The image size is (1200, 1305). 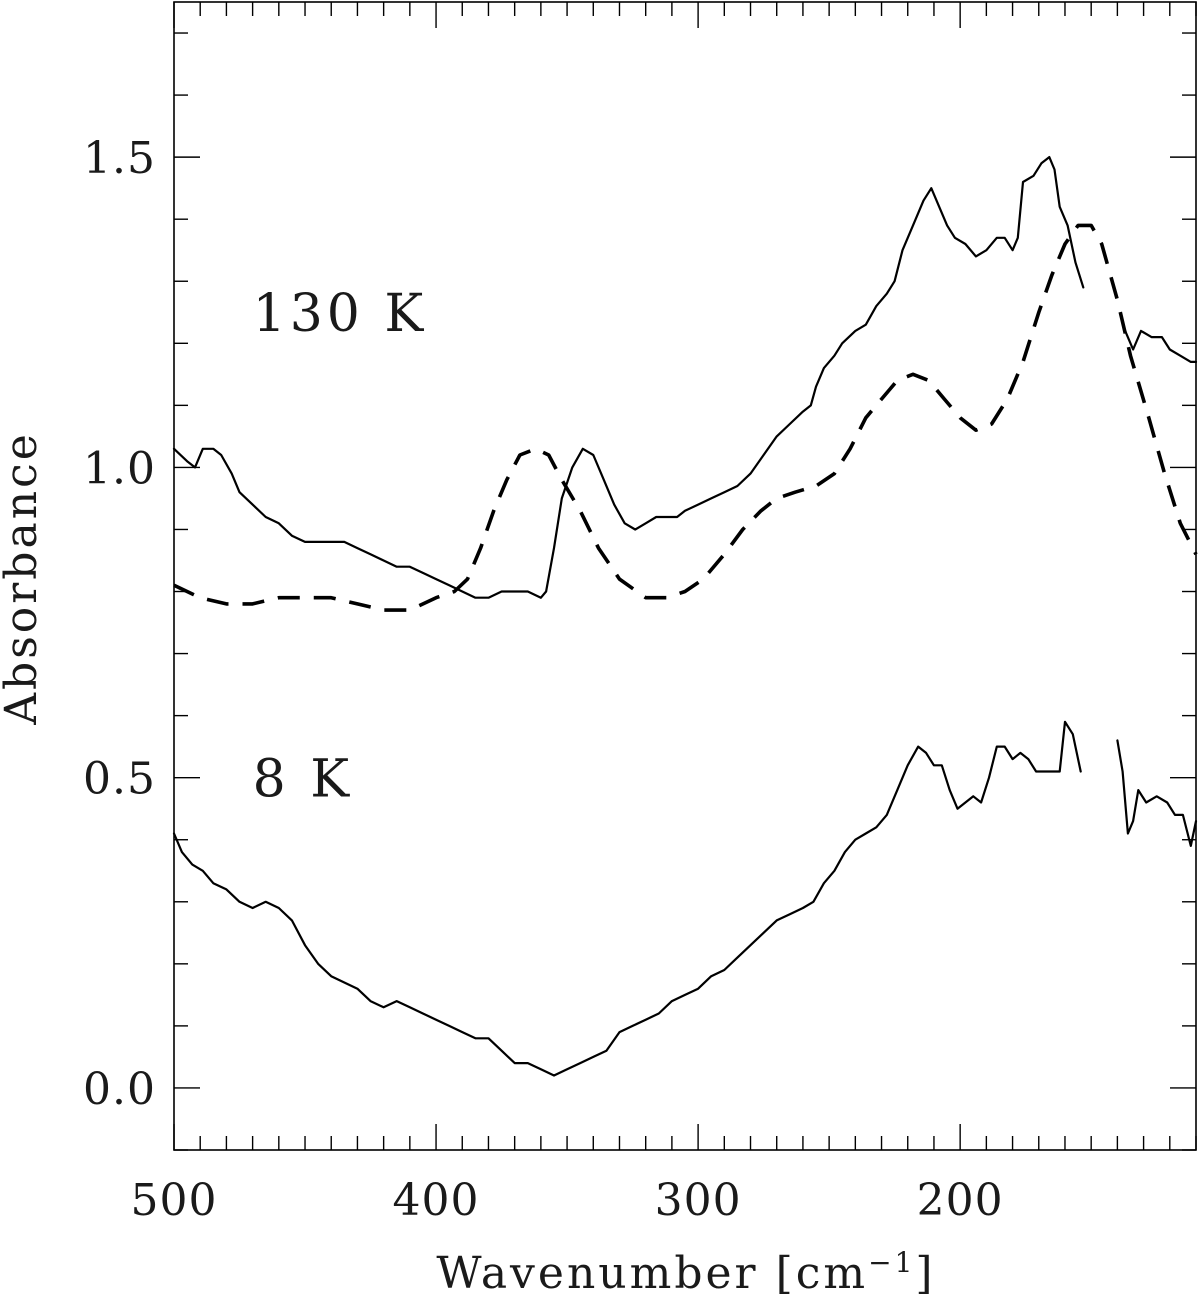 What do you see at coordinates (23, 578) in the screenshot?
I see `y-axis-title: Absorbance` at bounding box center [23, 578].